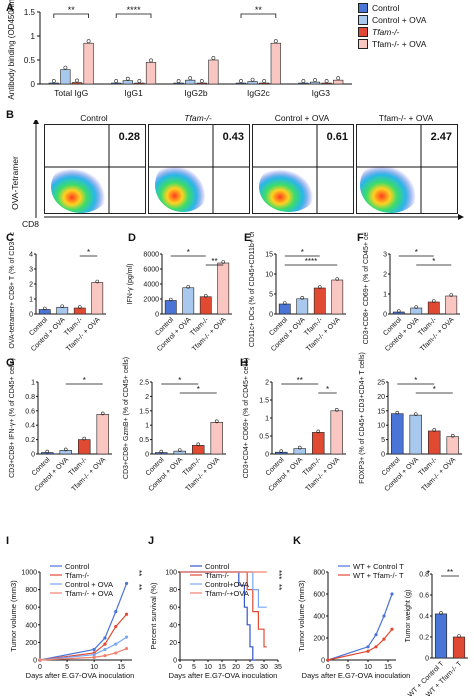 The width and height of the screenshot is (474, 696). What do you see at coordinates (30, 12) in the screenshot?
I see `y-tick-label: 1.5` at bounding box center [30, 12].